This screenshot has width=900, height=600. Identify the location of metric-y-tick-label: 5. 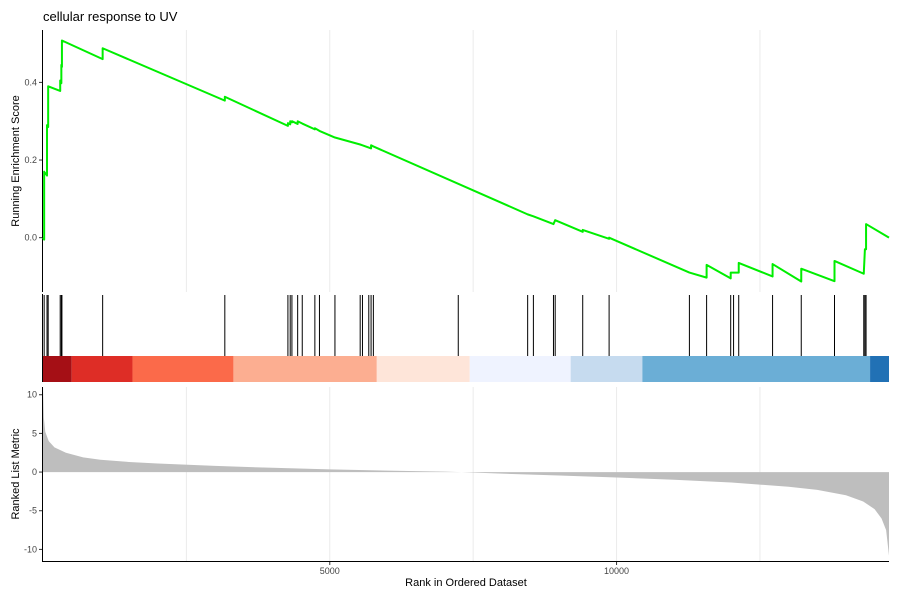
(34, 433).